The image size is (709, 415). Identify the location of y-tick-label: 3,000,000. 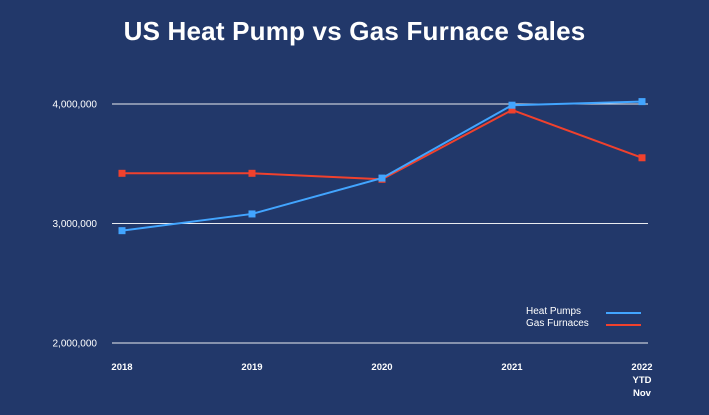
(75, 224).